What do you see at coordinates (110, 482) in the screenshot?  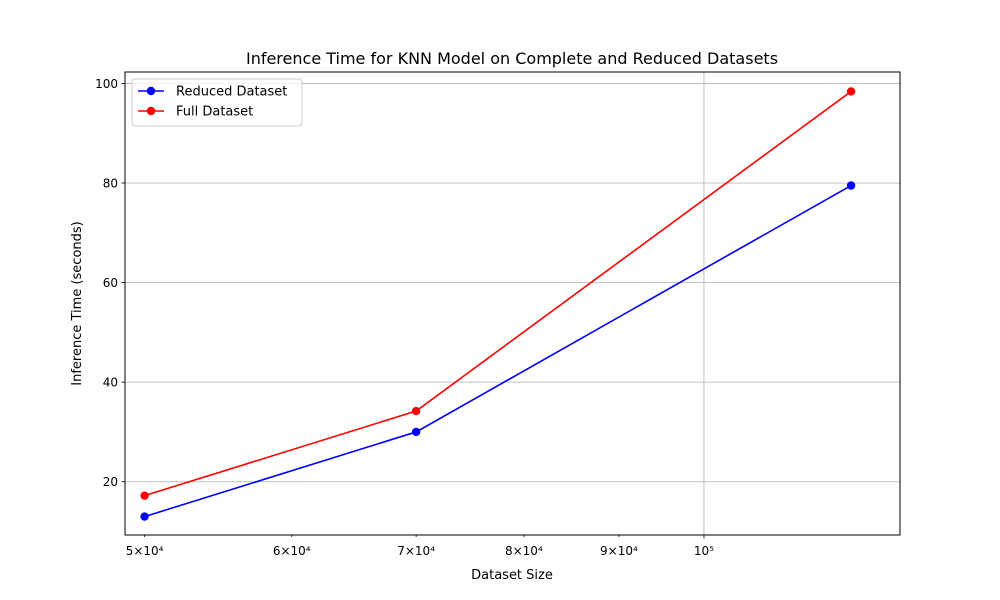 I see `y-tick-label: 20` at bounding box center [110, 482].